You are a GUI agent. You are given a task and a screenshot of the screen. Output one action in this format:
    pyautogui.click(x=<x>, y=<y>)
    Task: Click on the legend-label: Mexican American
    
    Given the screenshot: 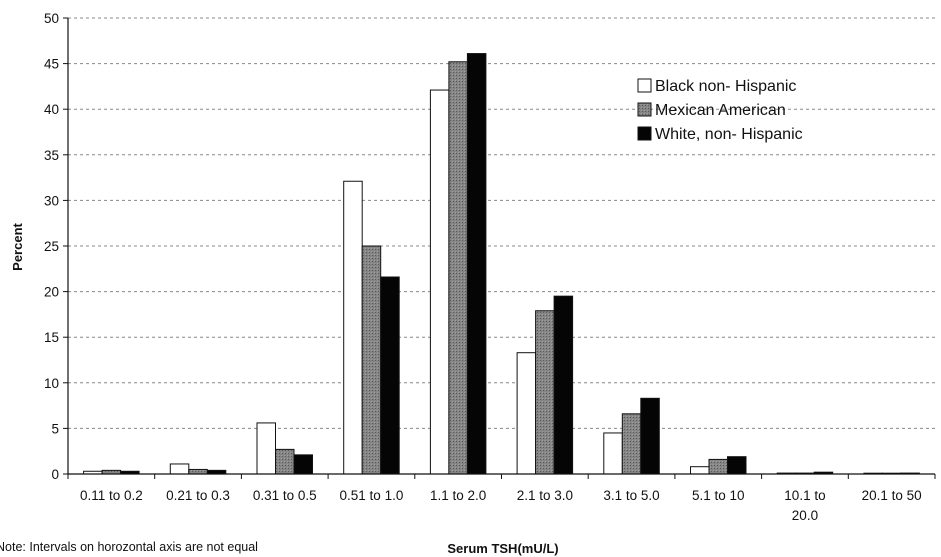 What is the action you would take?
    pyautogui.click(x=720, y=110)
    